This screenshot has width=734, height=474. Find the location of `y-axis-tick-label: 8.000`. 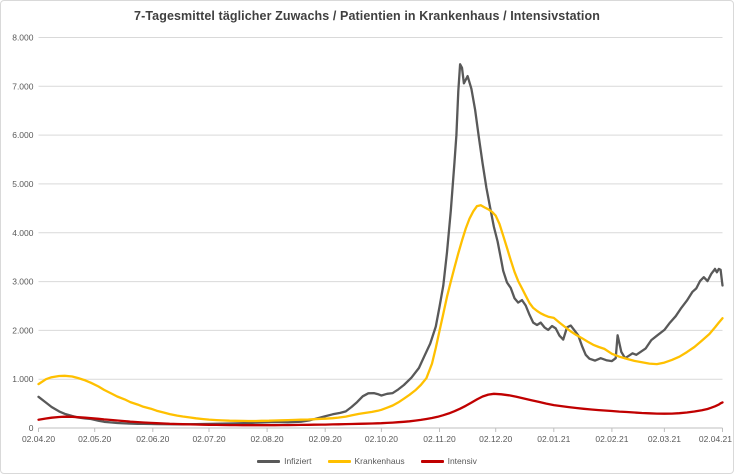

y-axis-tick-label: 8.000 is located at coordinates (23, 38).